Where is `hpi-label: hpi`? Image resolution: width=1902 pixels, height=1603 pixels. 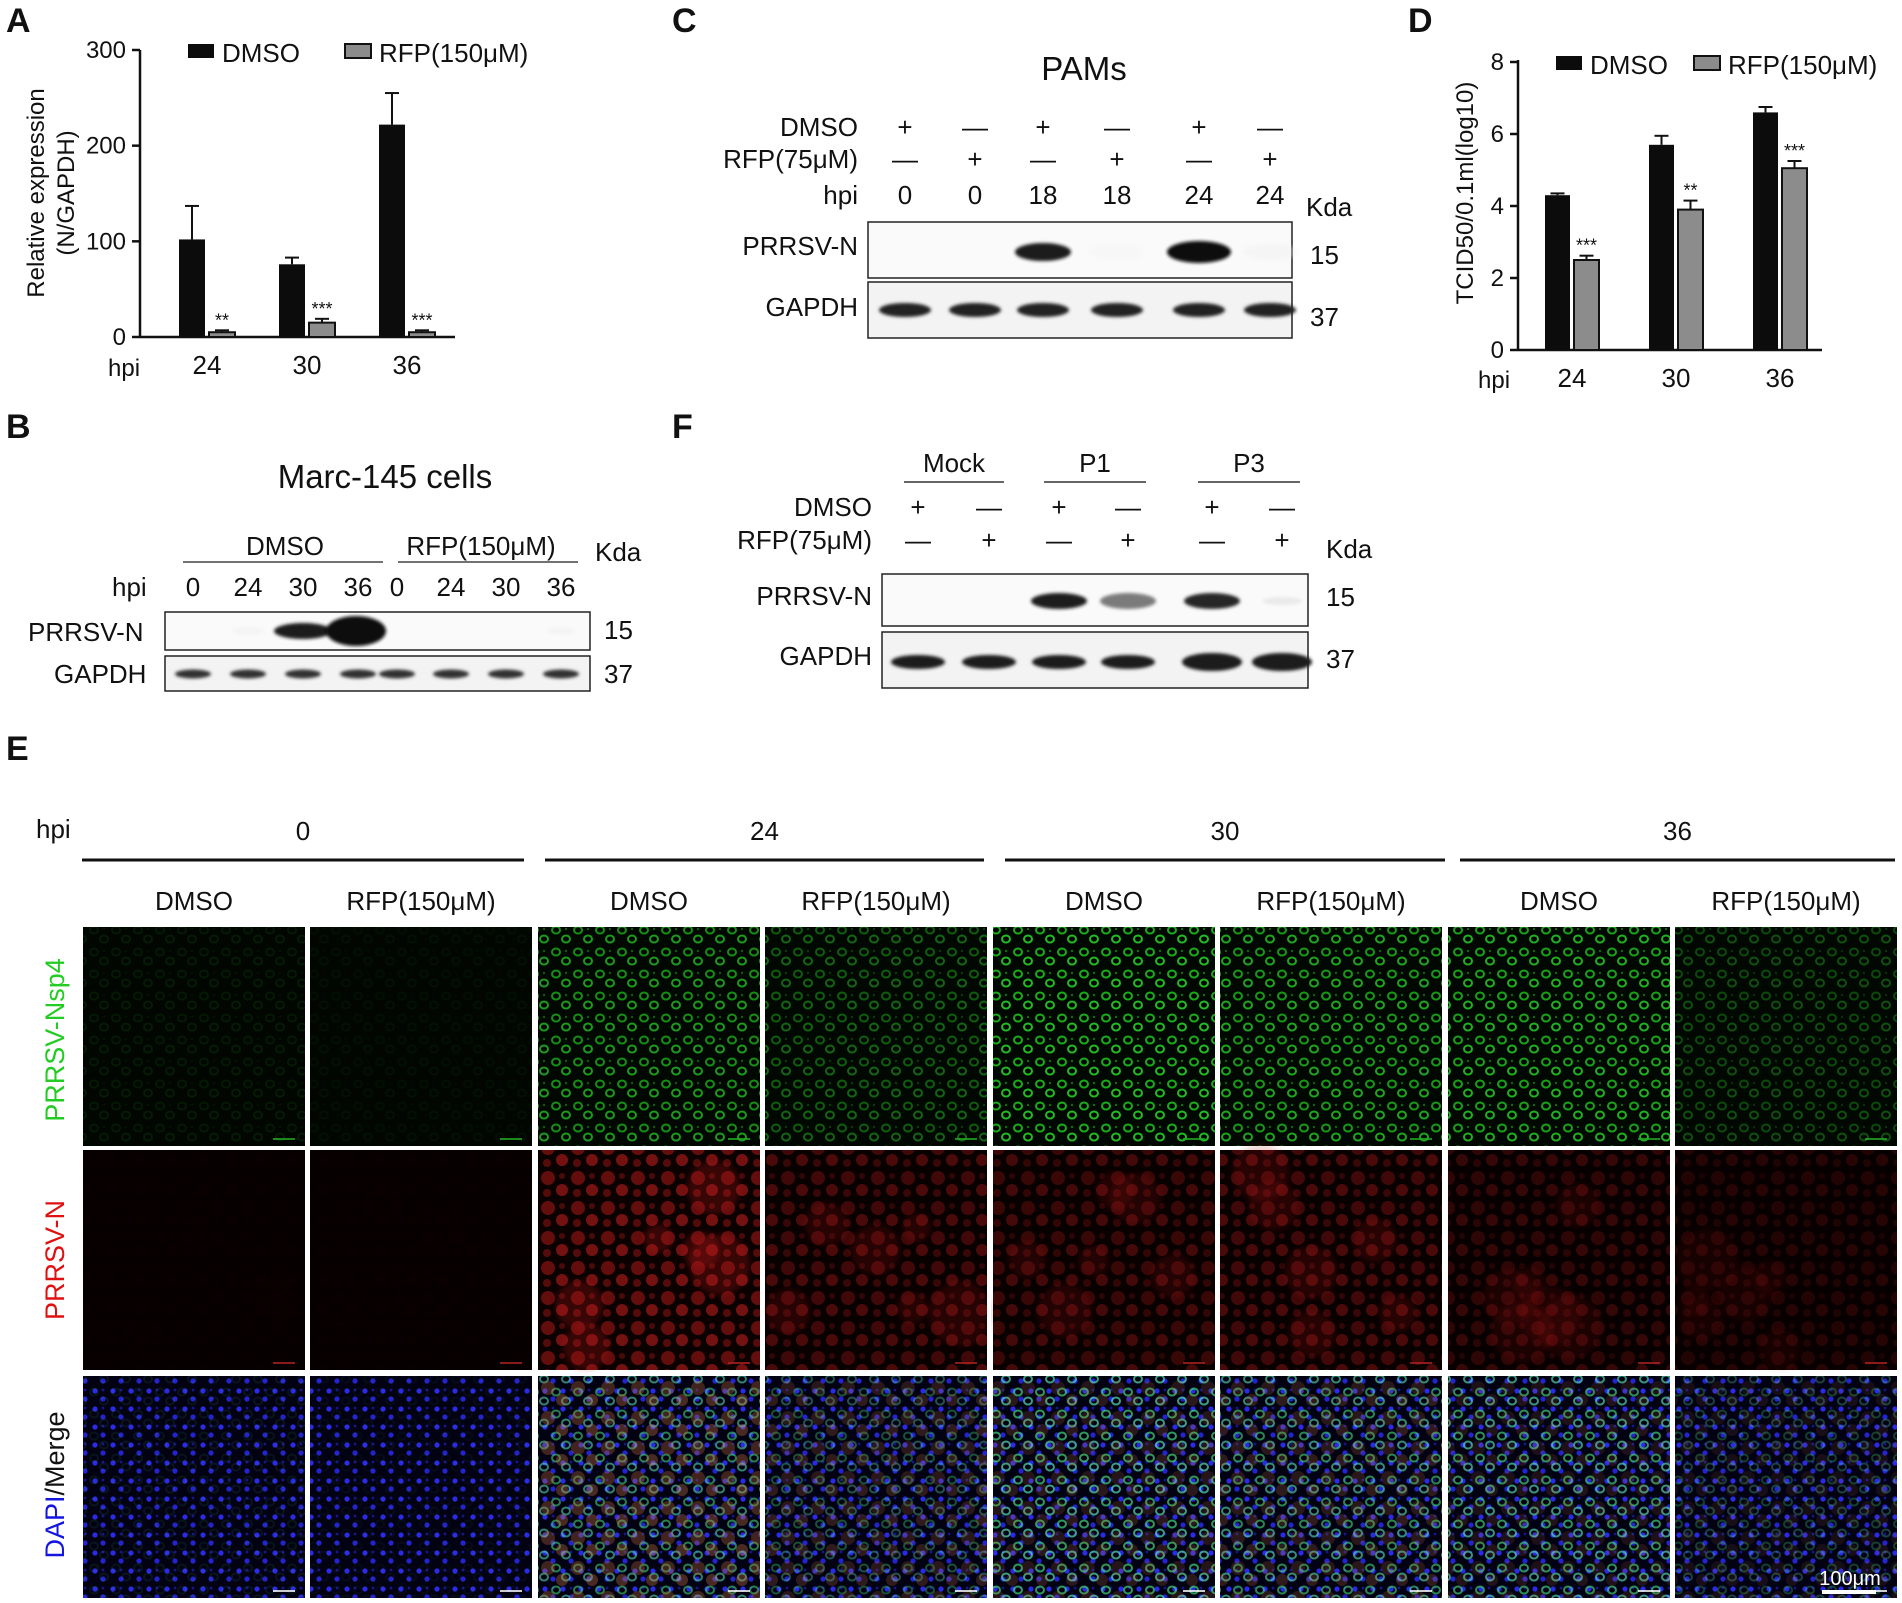 hpi-label: hpi is located at coordinates (124, 368).